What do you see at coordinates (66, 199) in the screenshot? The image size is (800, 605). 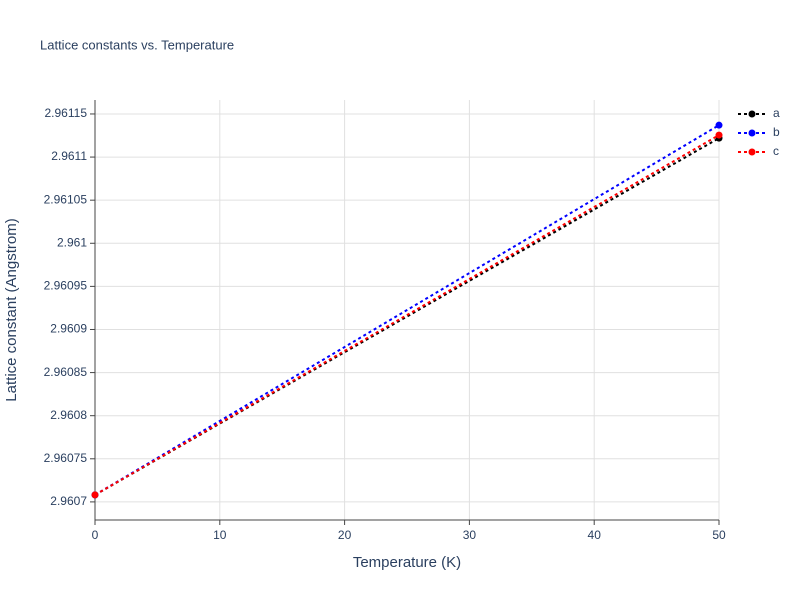 I see `y-tick-label: 2.96105` at bounding box center [66, 199].